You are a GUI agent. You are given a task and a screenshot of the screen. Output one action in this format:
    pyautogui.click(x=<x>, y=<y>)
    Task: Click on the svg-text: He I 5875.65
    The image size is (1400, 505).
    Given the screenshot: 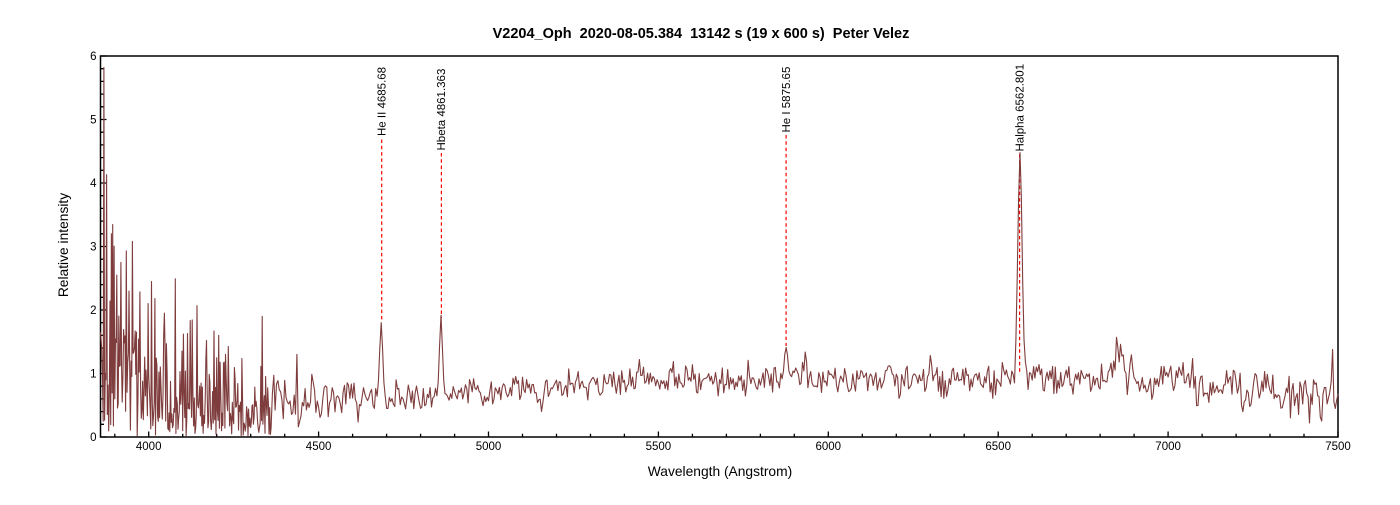 What is the action you would take?
    pyautogui.click(x=787, y=100)
    